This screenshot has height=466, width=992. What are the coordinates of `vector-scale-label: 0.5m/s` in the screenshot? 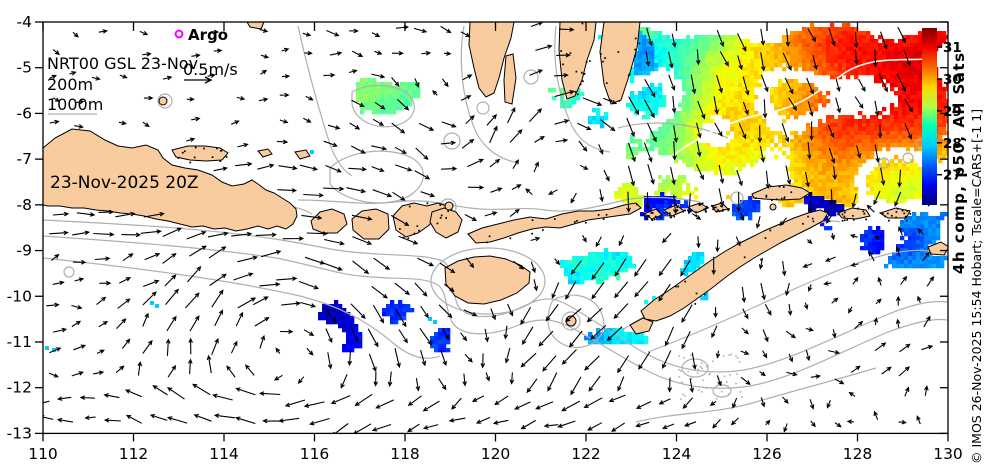 It's located at (210, 69).